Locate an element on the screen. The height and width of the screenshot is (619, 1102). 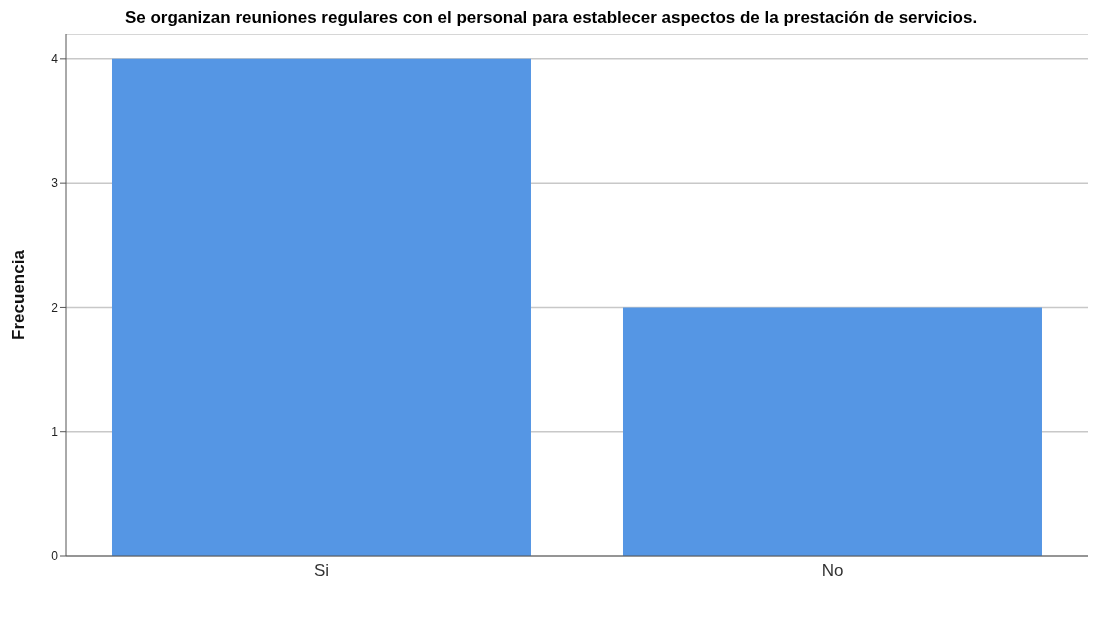
y-tick-label: 2 is located at coordinates (55, 307).